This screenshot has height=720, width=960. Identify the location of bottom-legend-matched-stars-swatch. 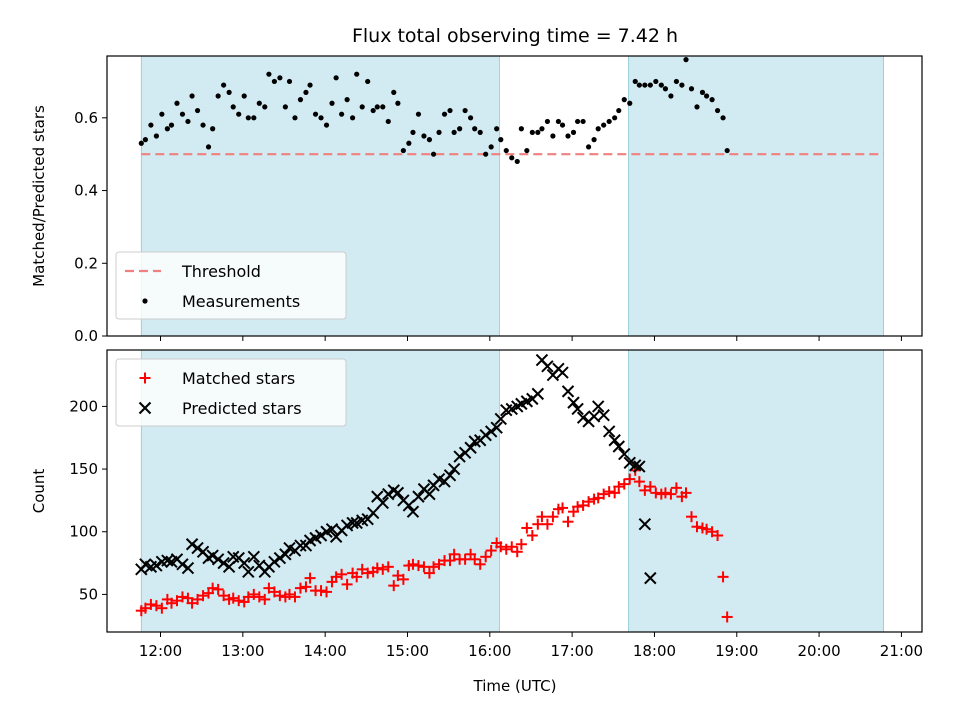
(145, 378).